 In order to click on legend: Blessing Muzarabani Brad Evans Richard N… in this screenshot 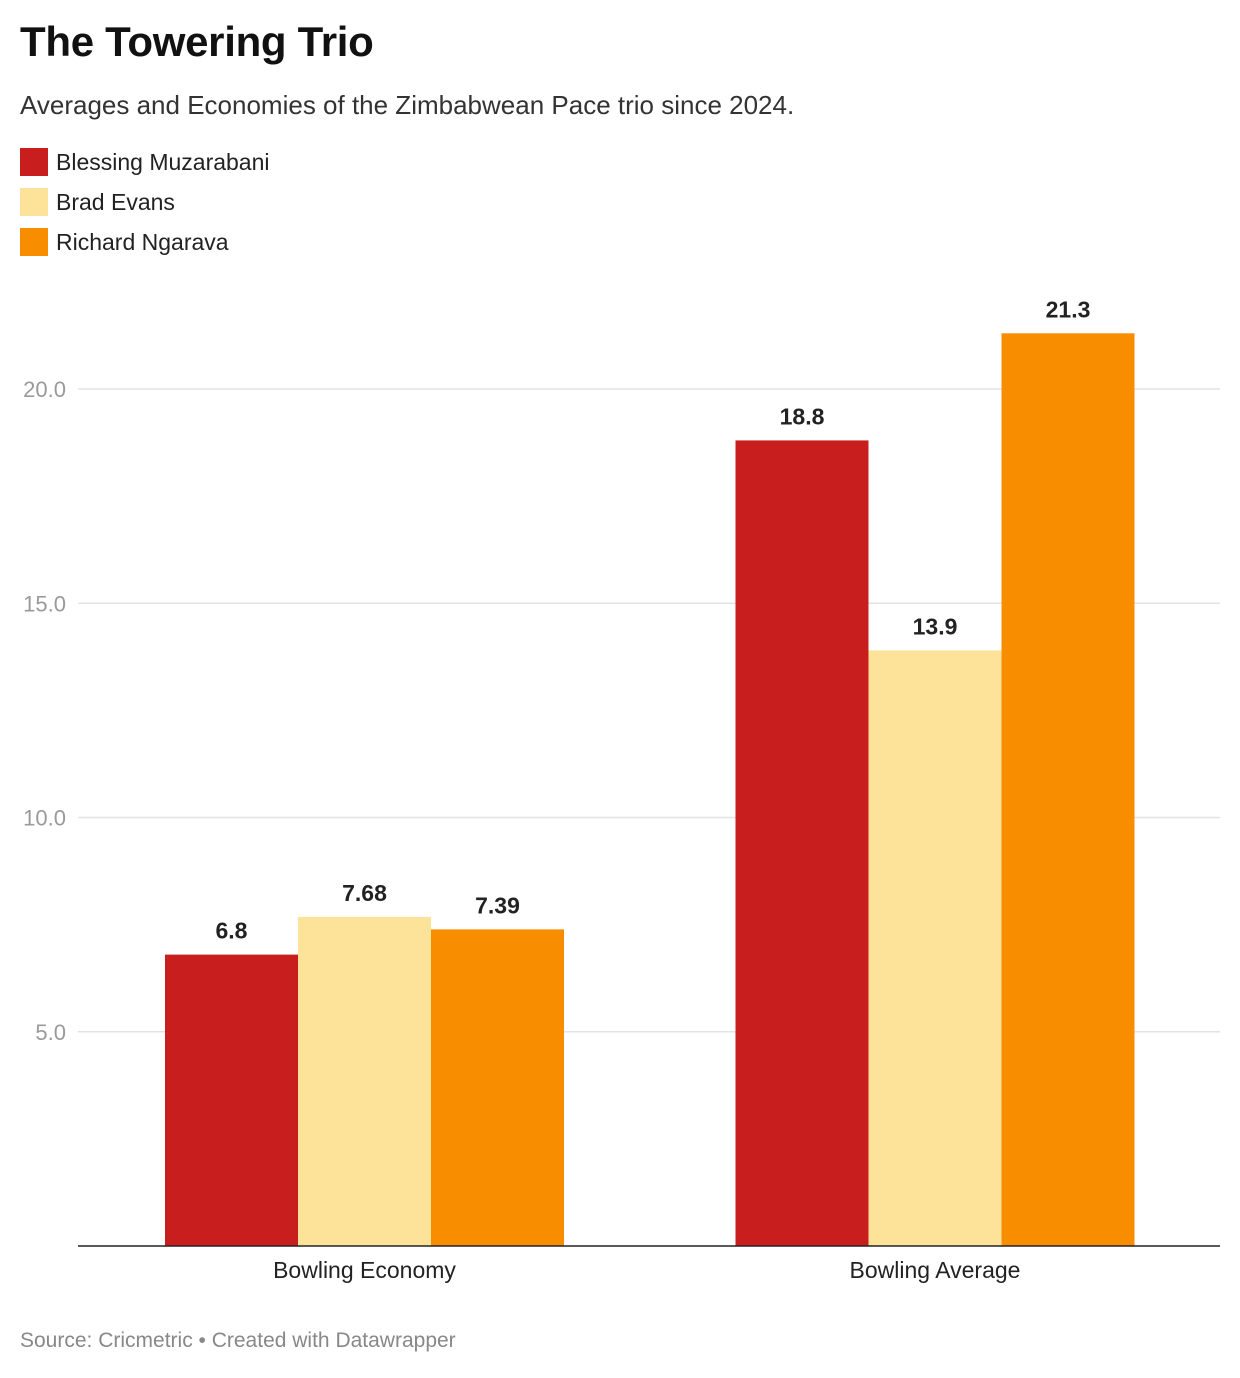, I will do `click(145, 202)`.